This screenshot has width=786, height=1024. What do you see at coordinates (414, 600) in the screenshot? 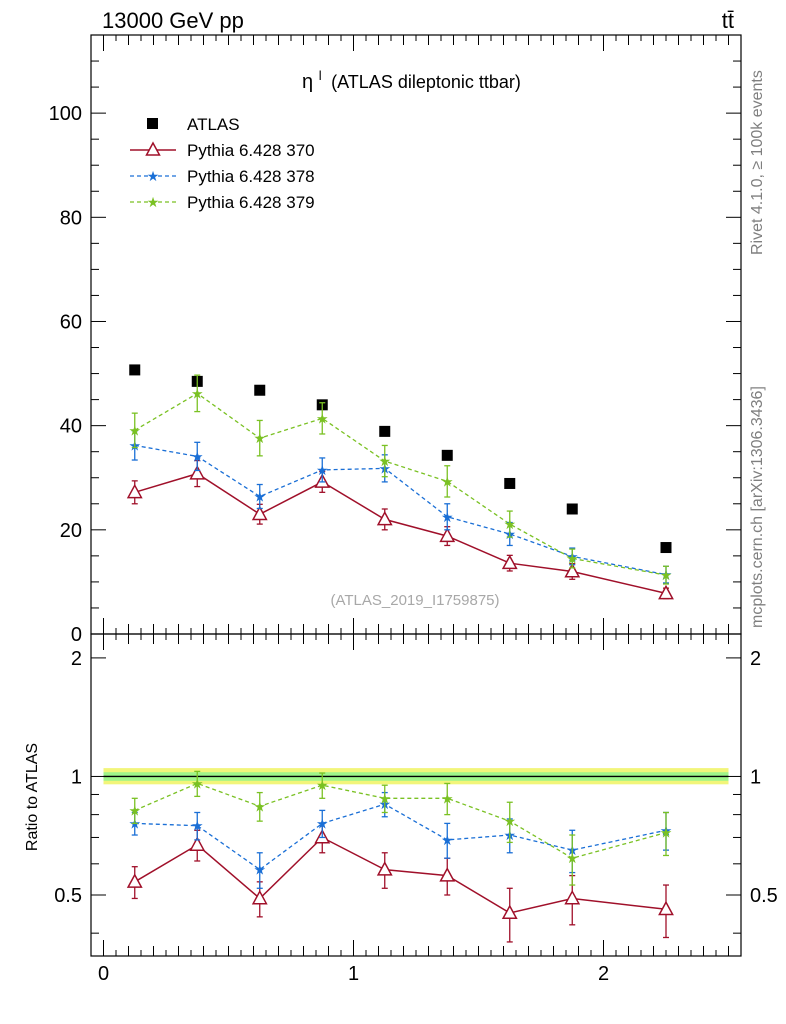
I see `analysis-watermark: (ATLAS_2019_I1759875)` at bounding box center [414, 600].